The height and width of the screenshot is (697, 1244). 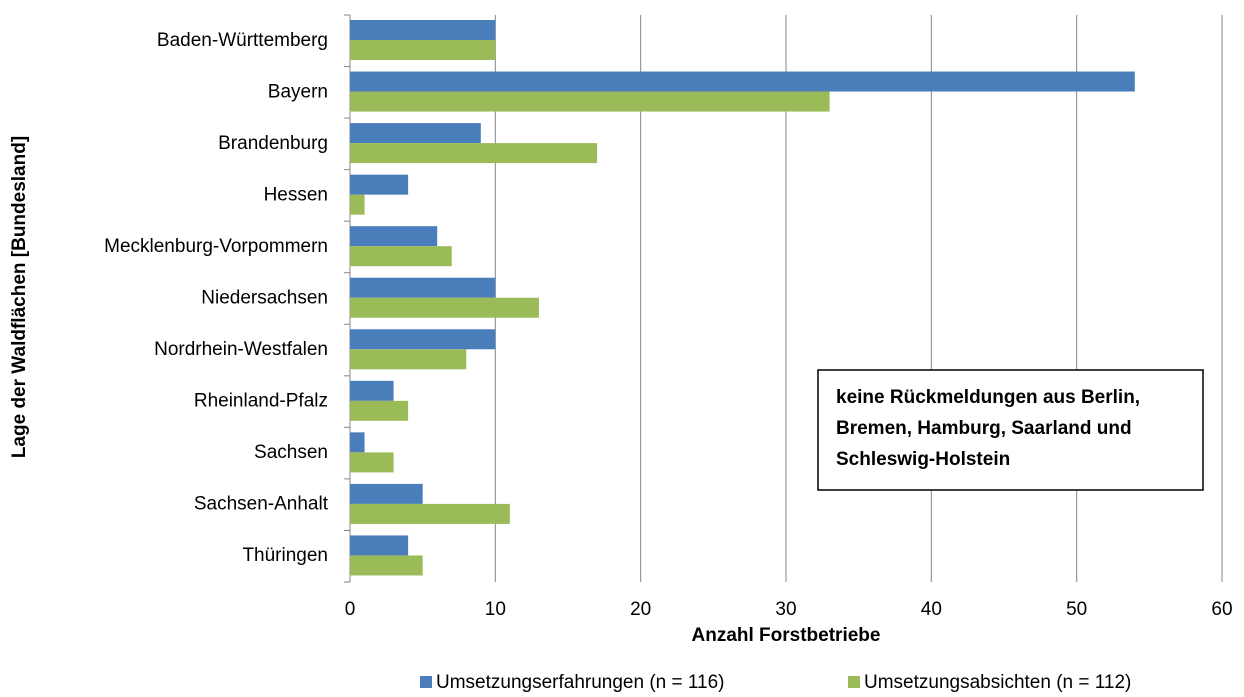 What do you see at coordinates (261, 504) in the screenshot?
I see `y-tick-label: Sachsen-Anhalt` at bounding box center [261, 504].